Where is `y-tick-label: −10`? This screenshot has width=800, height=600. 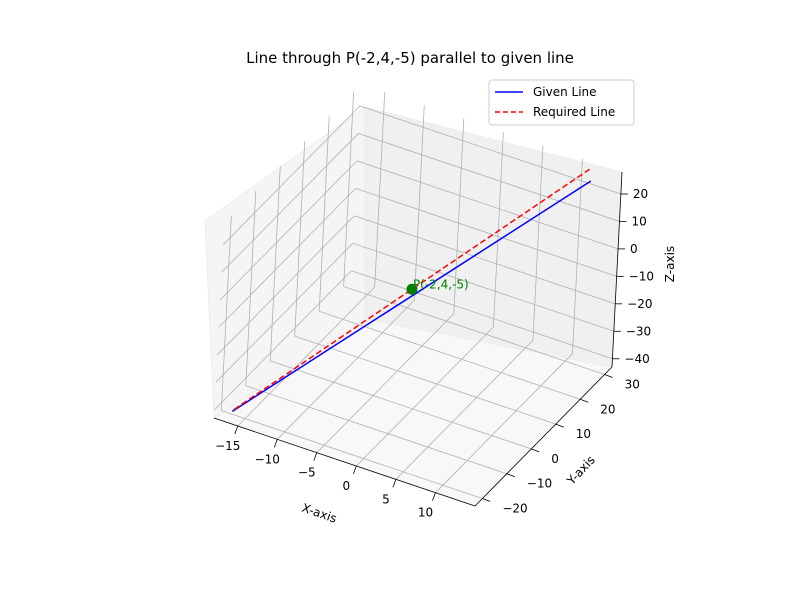
y-tick-label: −10 is located at coordinates (539, 484).